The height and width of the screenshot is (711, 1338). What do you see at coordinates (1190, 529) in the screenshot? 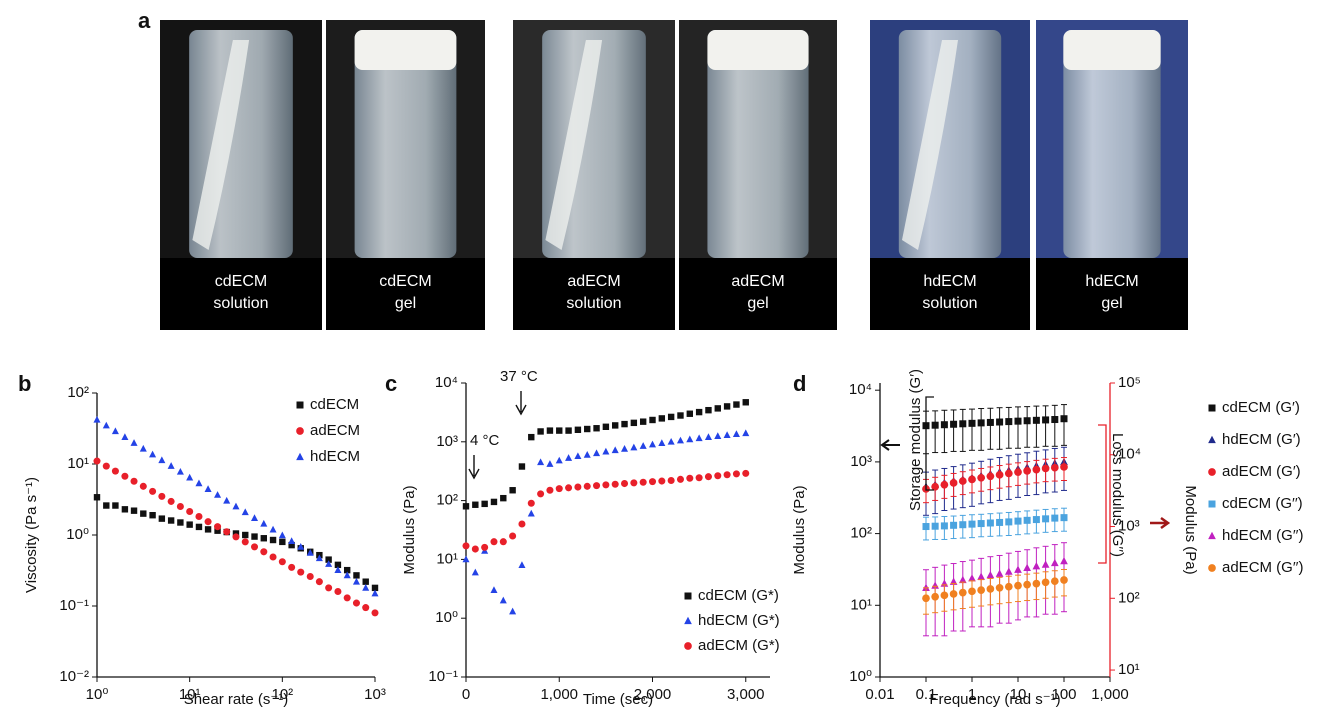
I see `y2-axis-label: Modulus (Pa)` at bounding box center [1190, 529].